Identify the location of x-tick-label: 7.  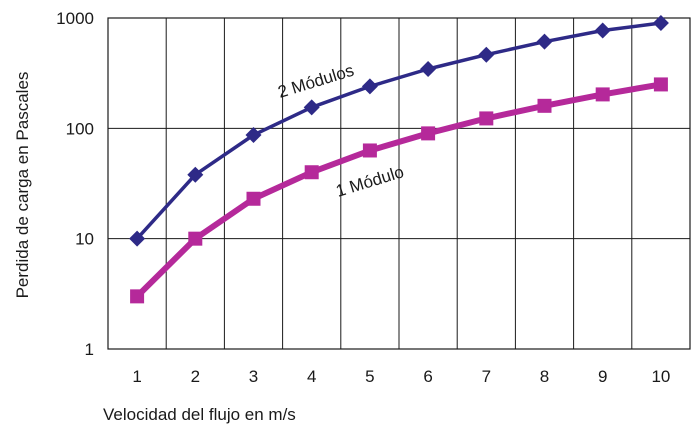
(486, 376).